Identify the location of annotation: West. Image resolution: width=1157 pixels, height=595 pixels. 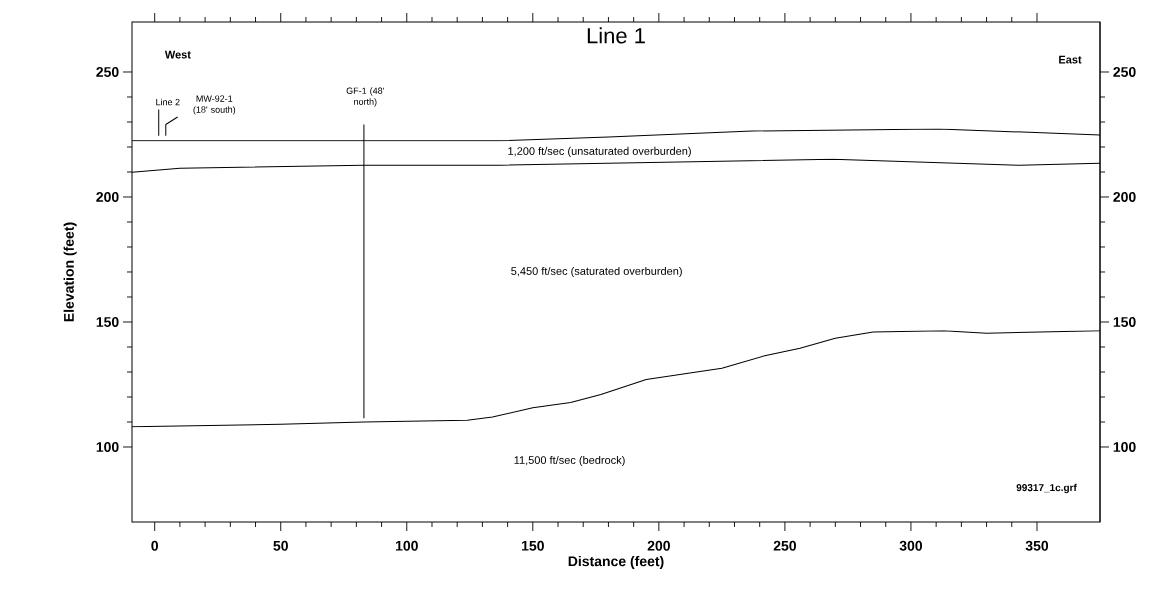
(177, 54).